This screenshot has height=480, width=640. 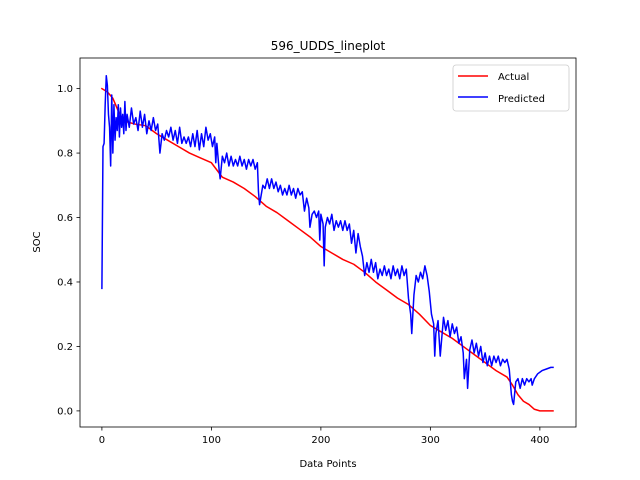 What do you see at coordinates (539, 440) in the screenshot?
I see `x-tick-label: 400` at bounding box center [539, 440].